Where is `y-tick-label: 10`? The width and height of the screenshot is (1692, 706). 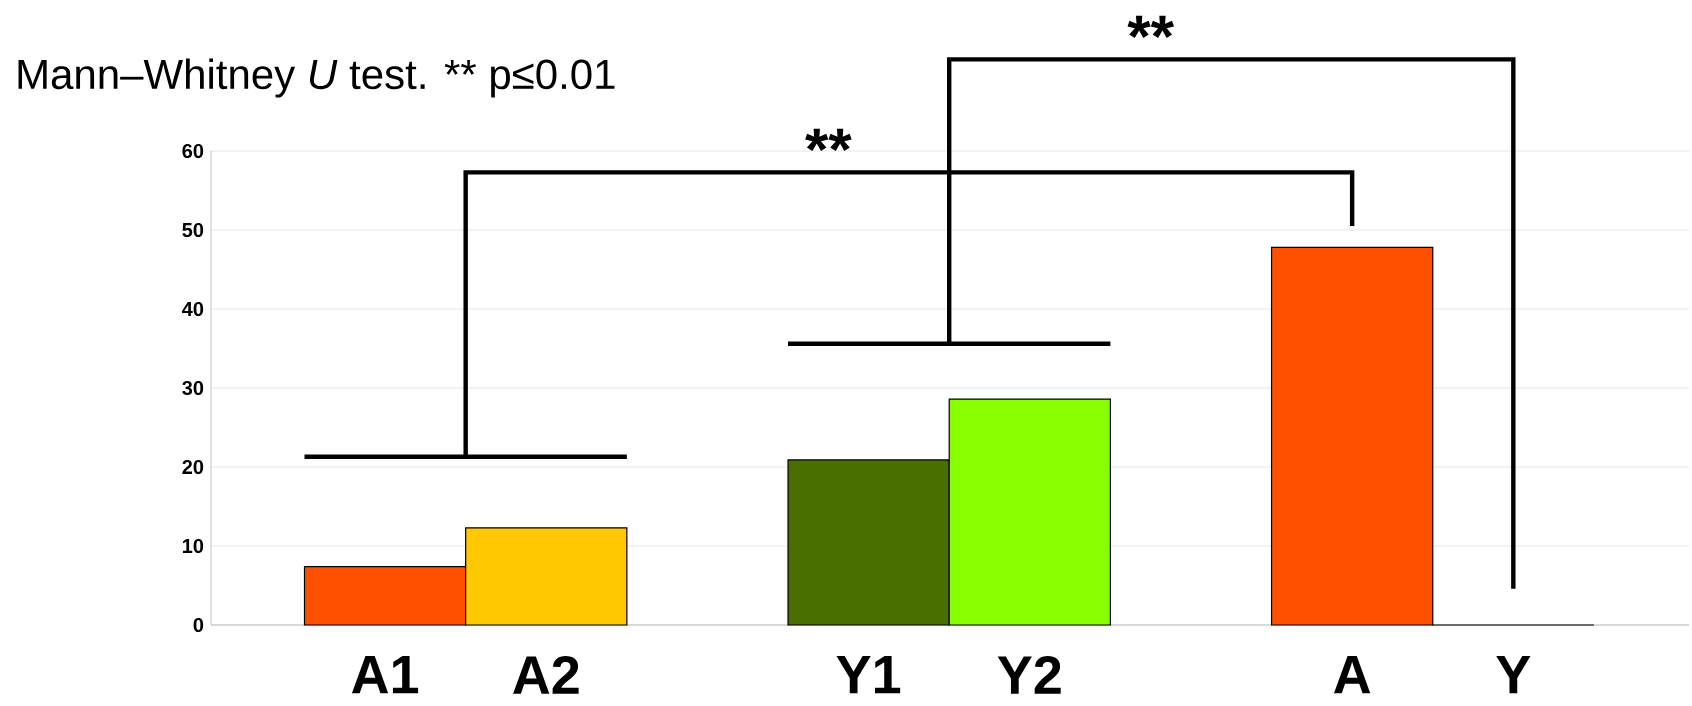 y-tick-label: 10 is located at coordinates (193, 546).